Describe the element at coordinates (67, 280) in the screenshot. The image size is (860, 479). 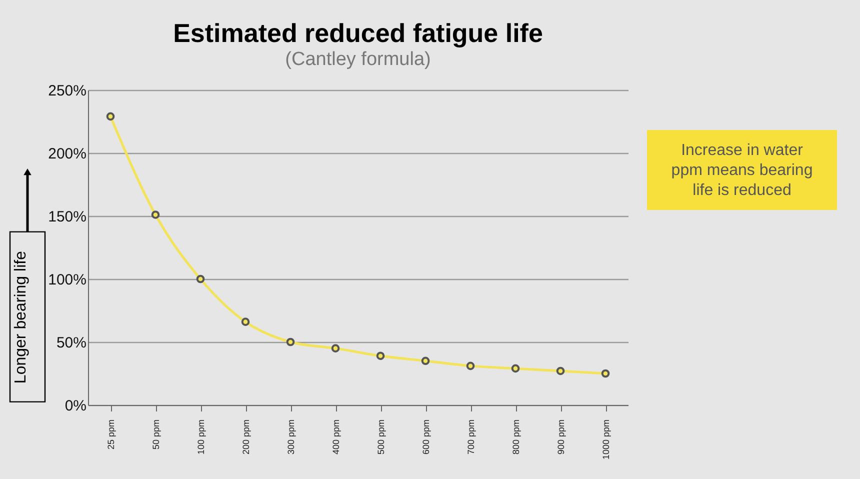
I see `y-tick-label: 100%` at that location.